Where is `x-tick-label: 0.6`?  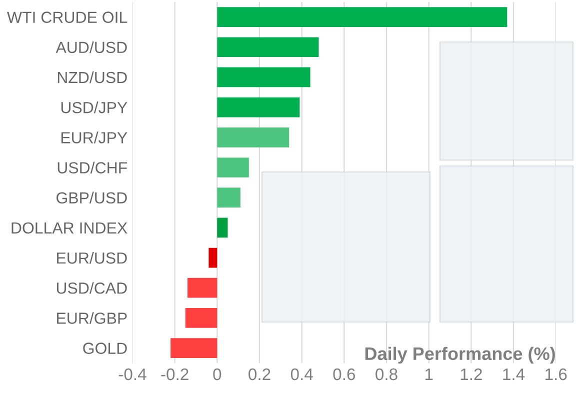 x-tick-label: 0.6 is located at coordinates (344, 374).